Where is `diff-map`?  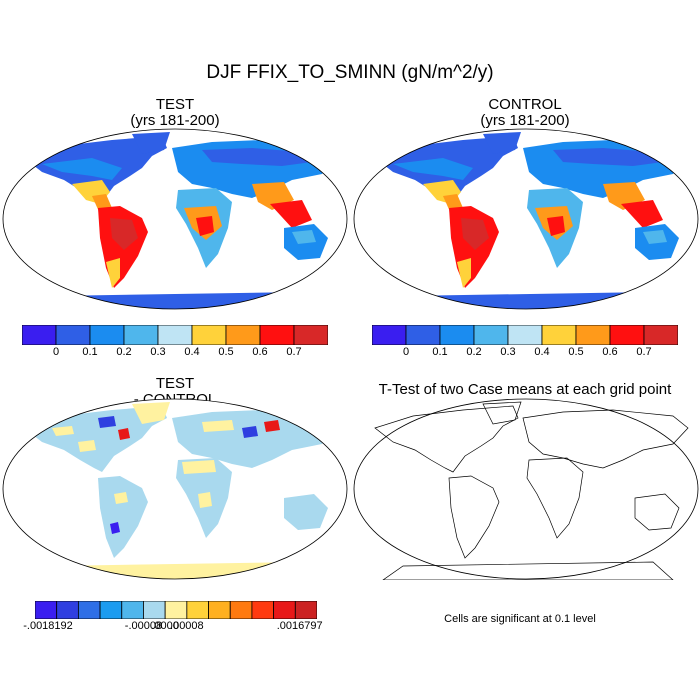 diff-map is located at coordinates (175, 489).